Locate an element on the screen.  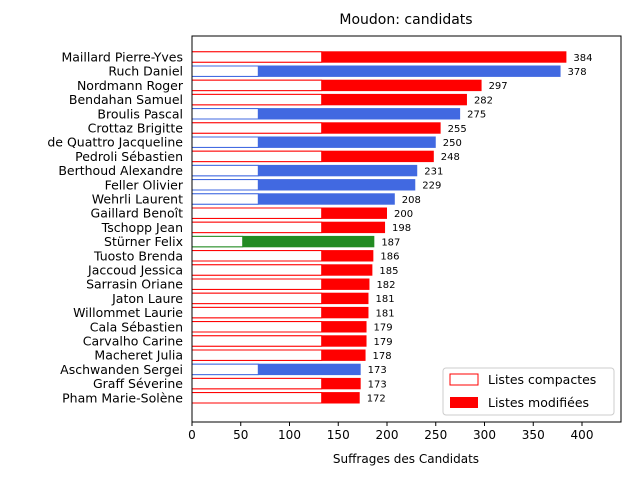
value-label: 231 is located at coordinates (433, 171).